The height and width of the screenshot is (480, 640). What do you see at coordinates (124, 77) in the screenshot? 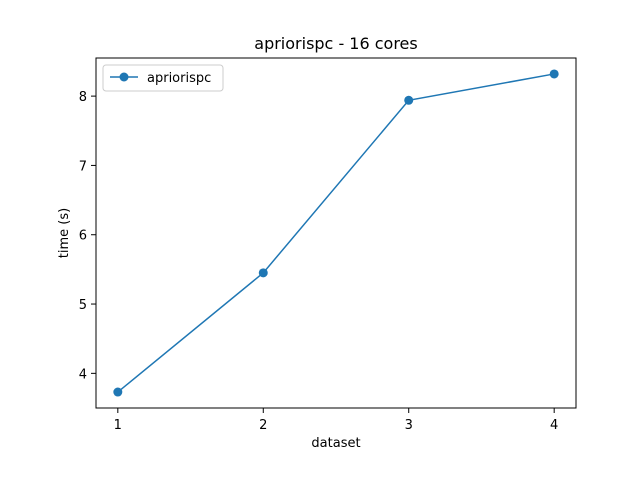
I see `legend-marker-sample` at bounding box center [124, 77].